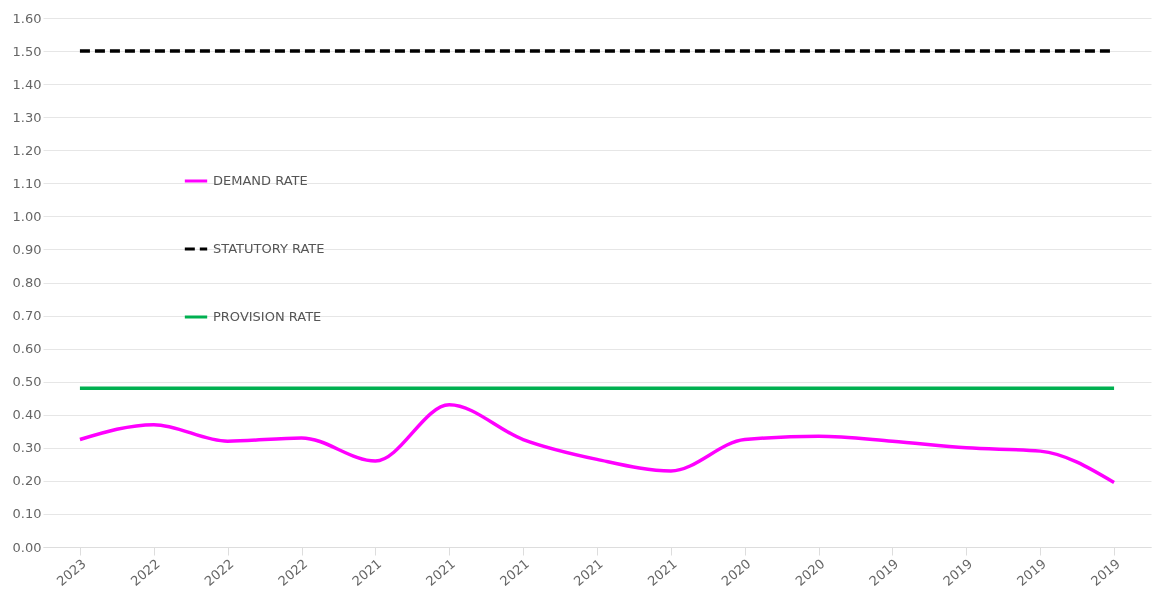 Image resolution: width=1163 pixels, height=601 pixels. What do you see at coordinates (27, 183) in the screenshot?
I see `y-tick-label: 1.10` at bounding box center [27, 183].